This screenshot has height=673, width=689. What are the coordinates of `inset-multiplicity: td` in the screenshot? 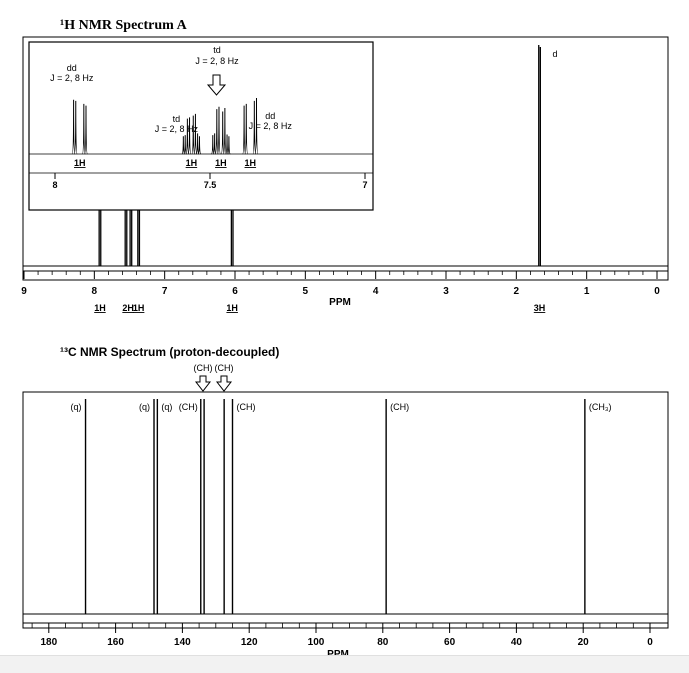 It's located at (177, 119).